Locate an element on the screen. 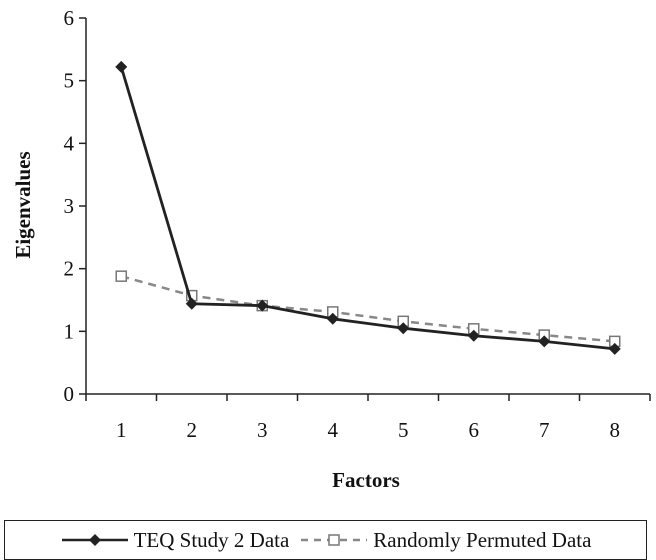  y-tick-label: 0 is located at coordinates (69, 394).